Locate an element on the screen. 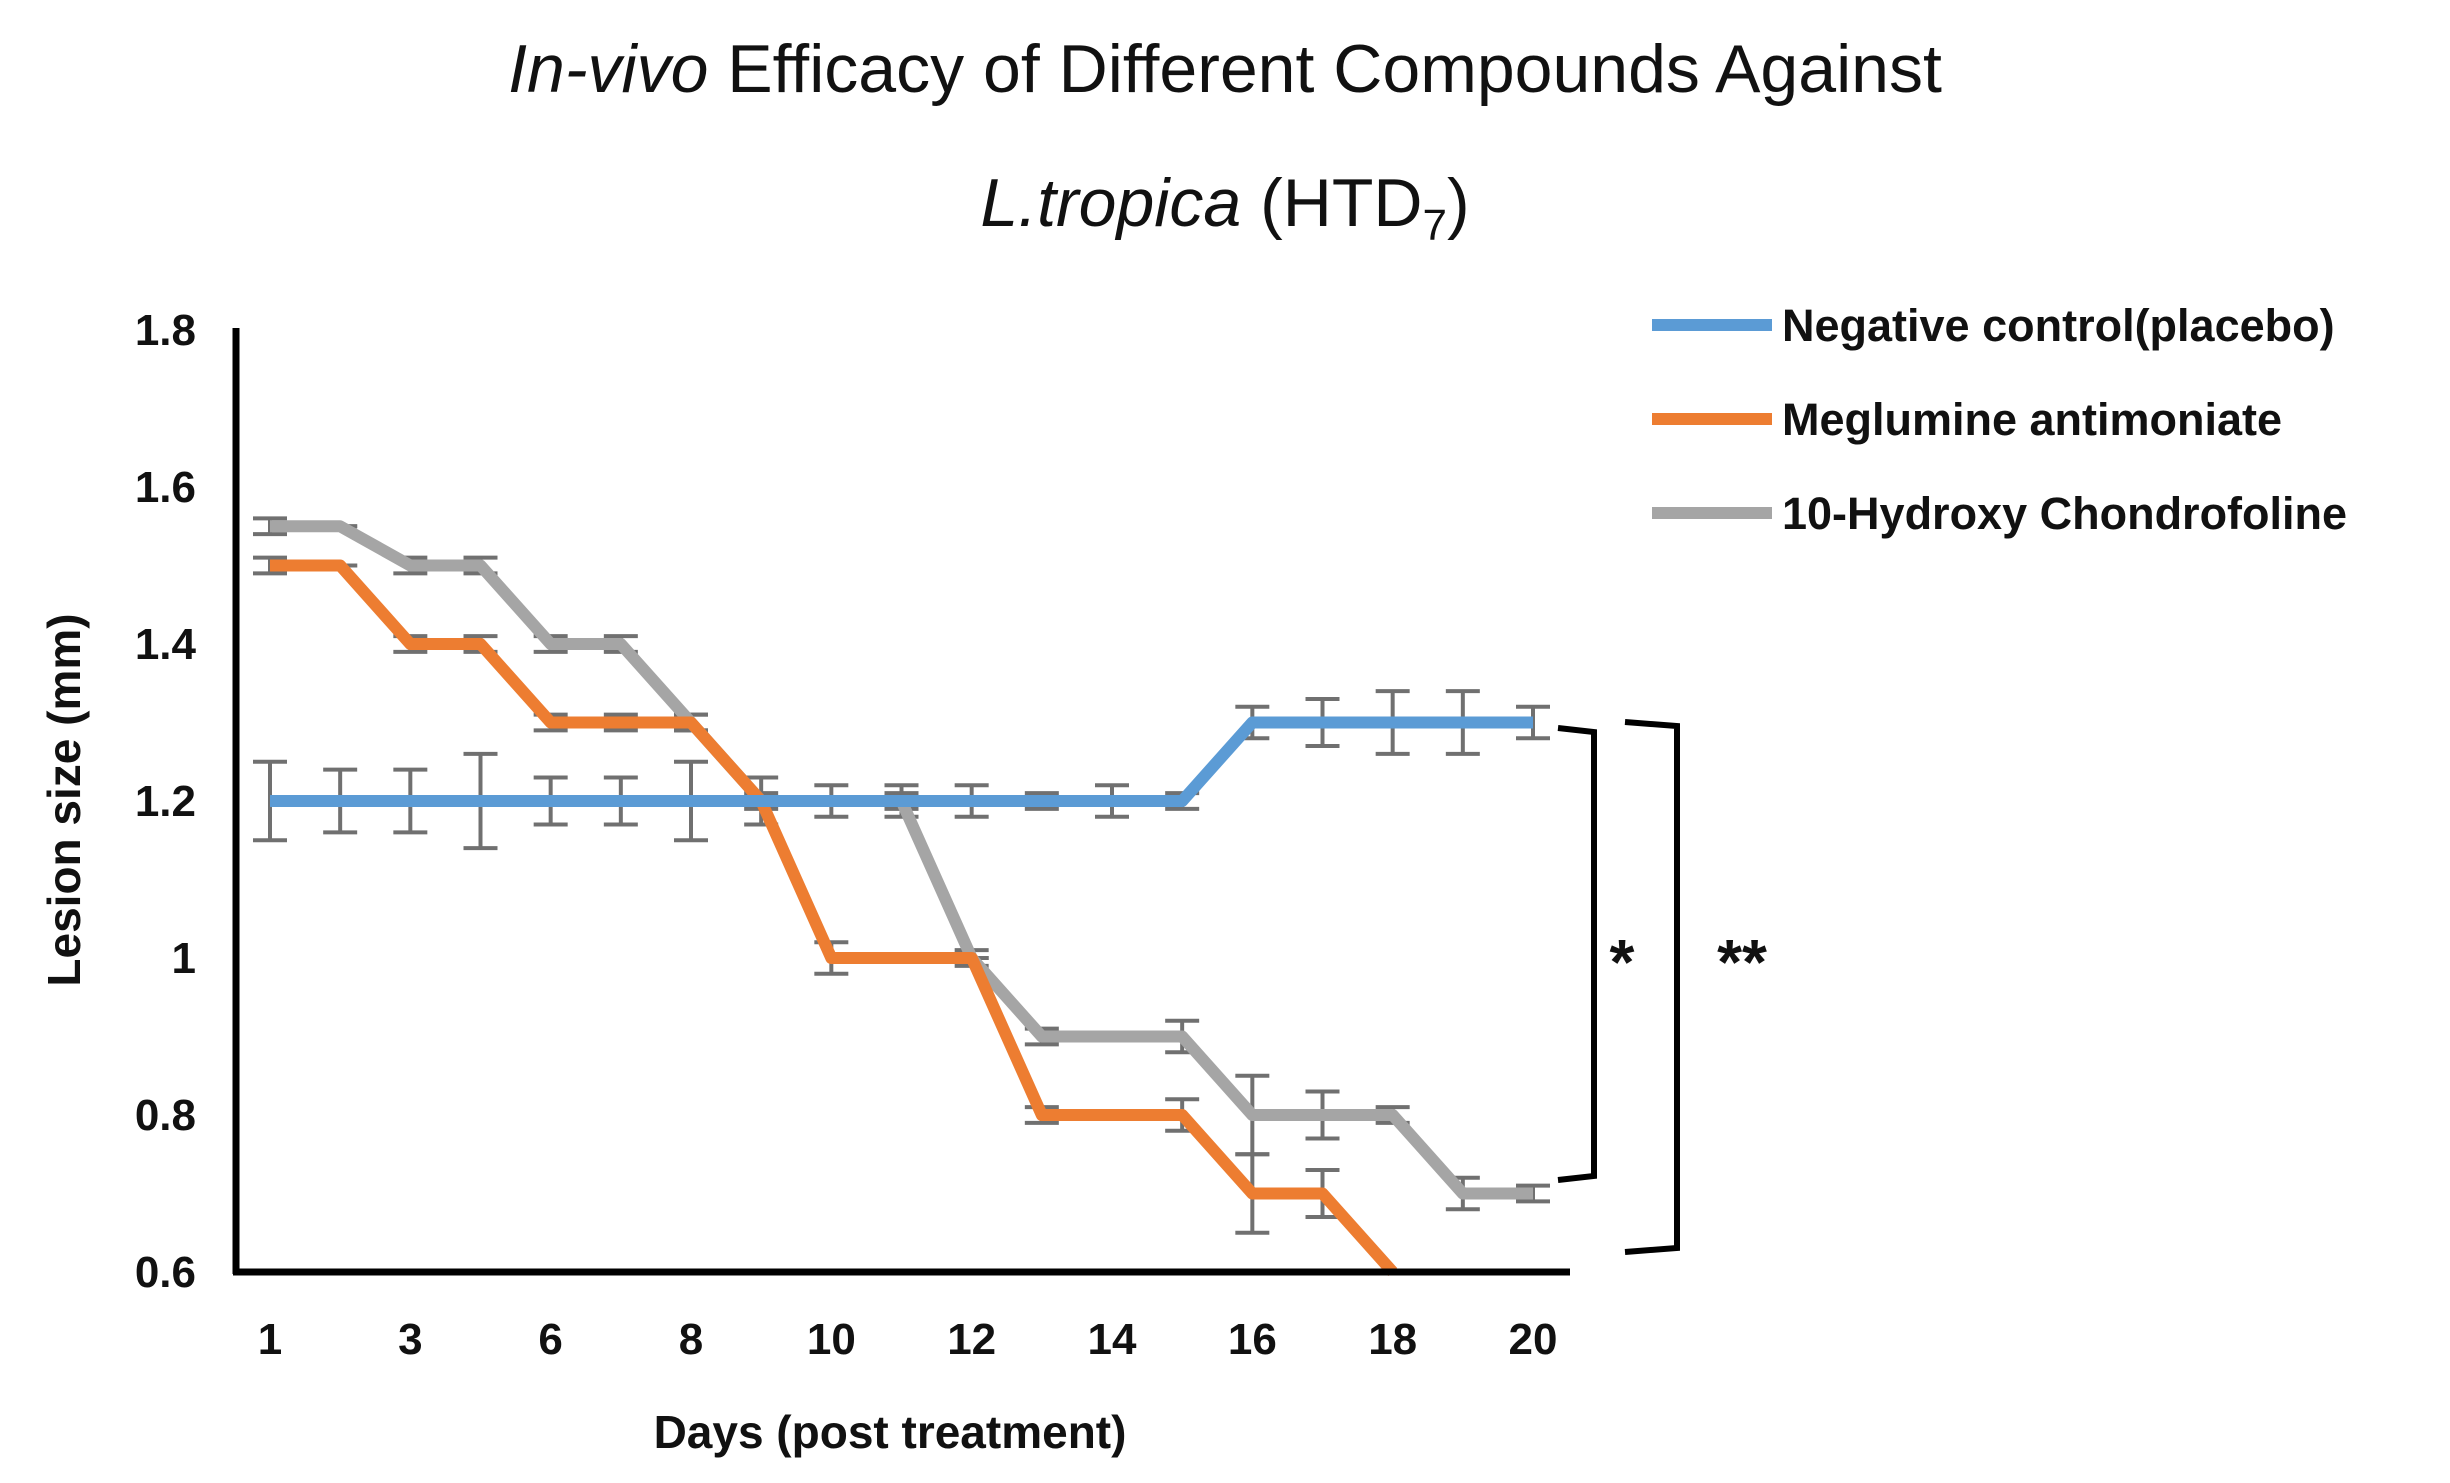 The height and width of the screenshot is (1483, 2450). y-tick-label: 0.6 is located at coordinates (165, 1272).